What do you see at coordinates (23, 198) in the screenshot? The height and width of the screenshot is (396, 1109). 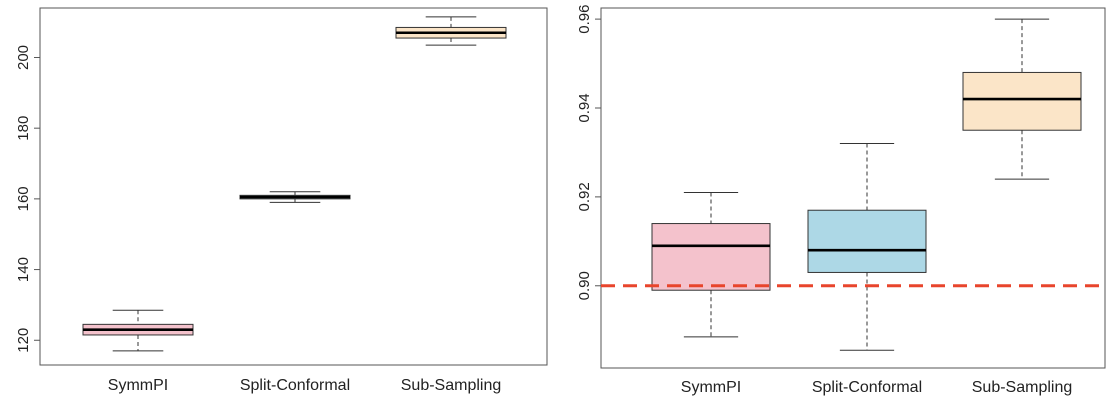 I see `y-tick-label: 160` at bounding box center [23, 198].